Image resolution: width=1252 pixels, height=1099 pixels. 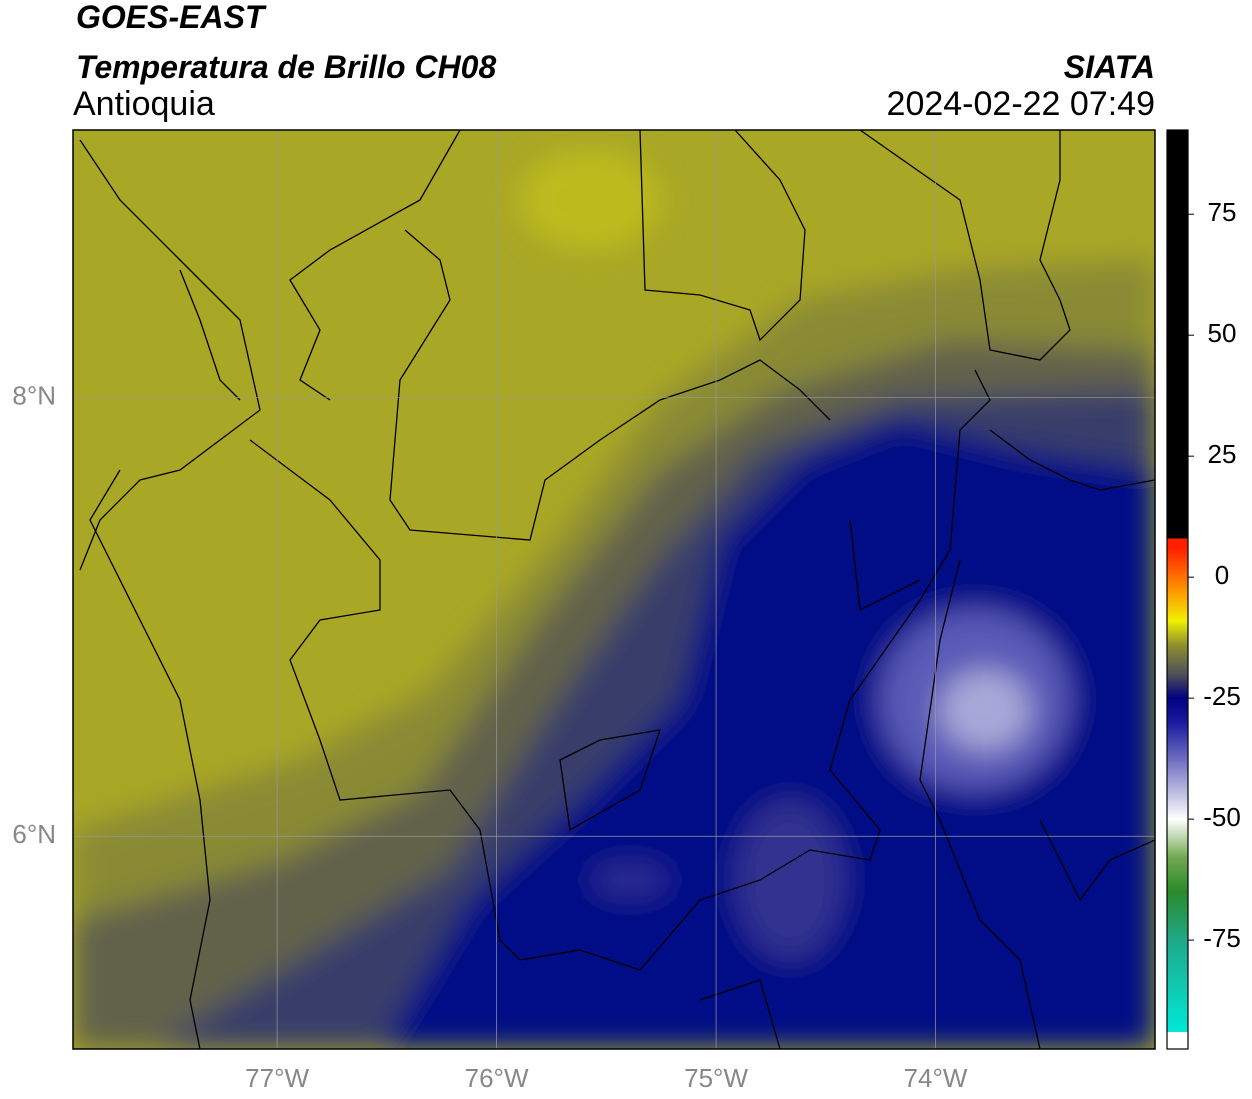 I want to click on colorbar-tick-label: 25, so click(x=1222, y=454).